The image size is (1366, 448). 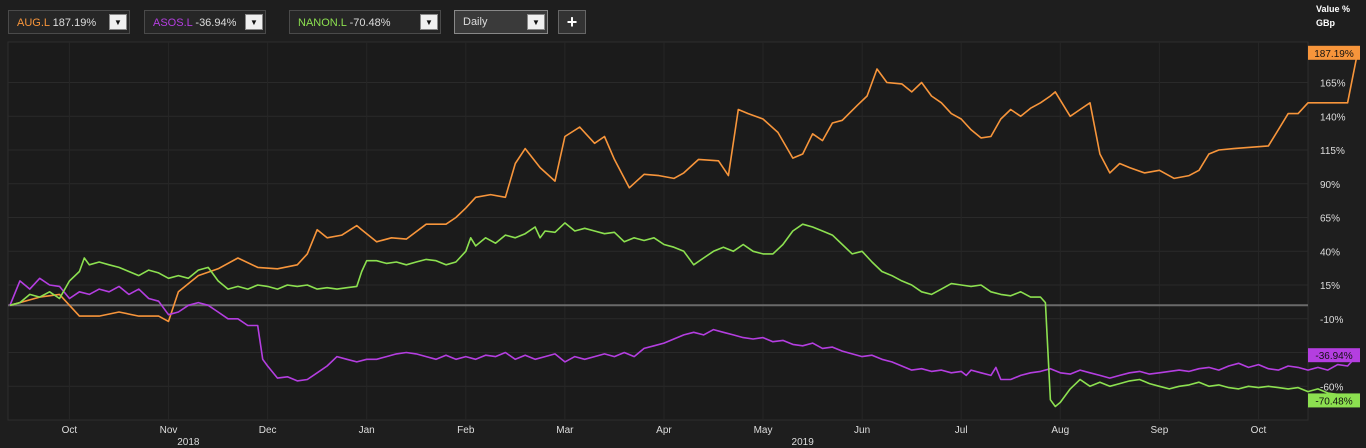 I want to click on y-tick-label: 165%, so click(x=1333, y=84).